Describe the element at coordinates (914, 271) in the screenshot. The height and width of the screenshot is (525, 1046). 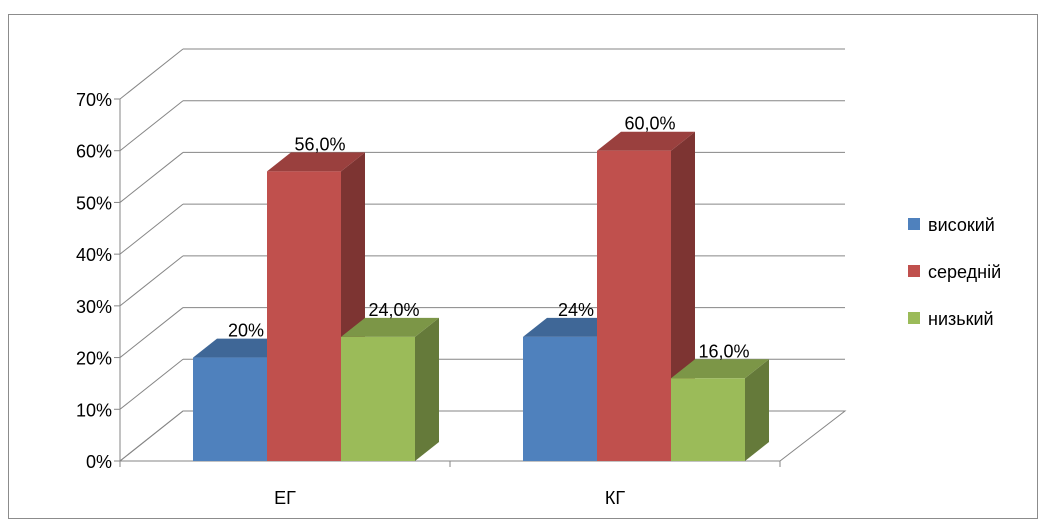
I see `legend-swatch-середній` at that location.